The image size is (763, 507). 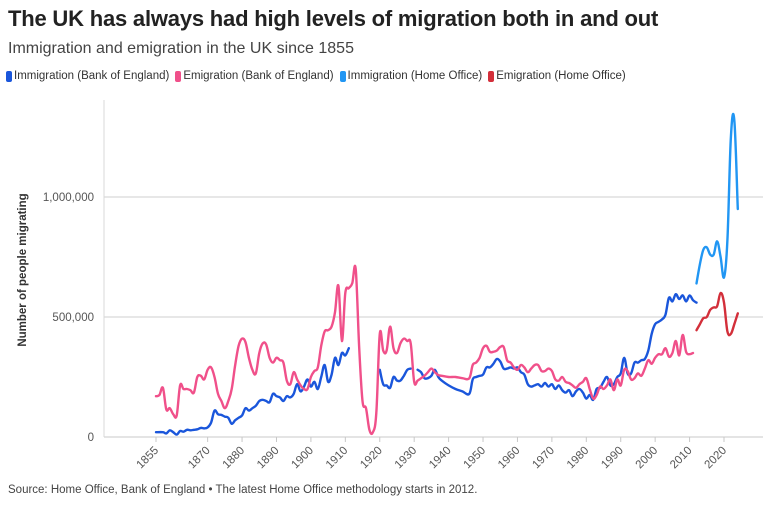 I want to click on x-tick-label: 1880, so click(x=234, y=458).